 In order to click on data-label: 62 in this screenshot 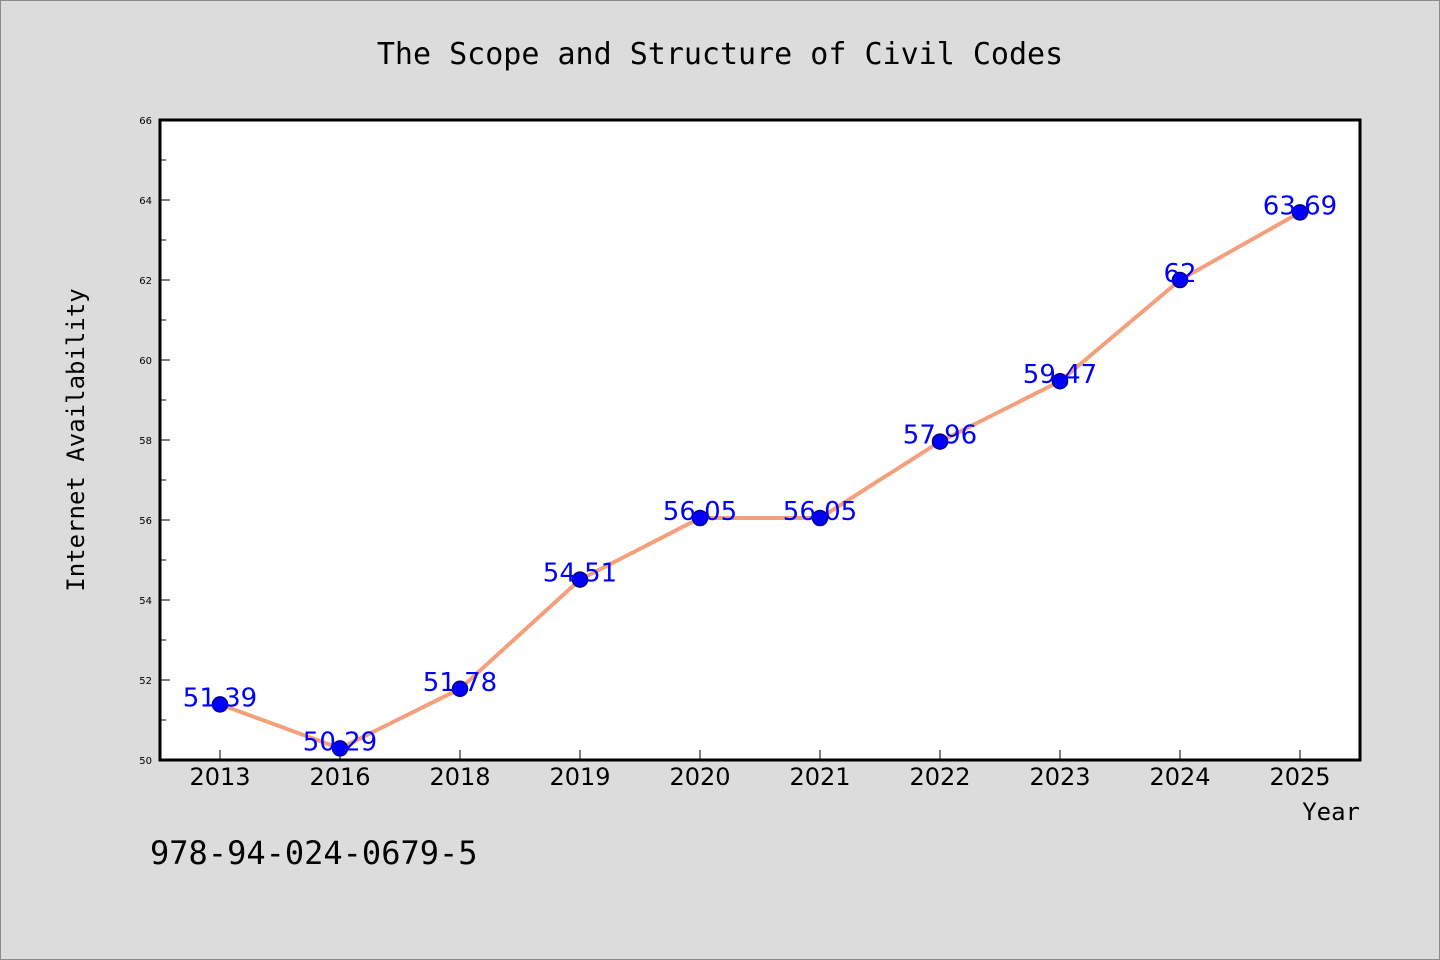, I will do `click(1179, 274)`.